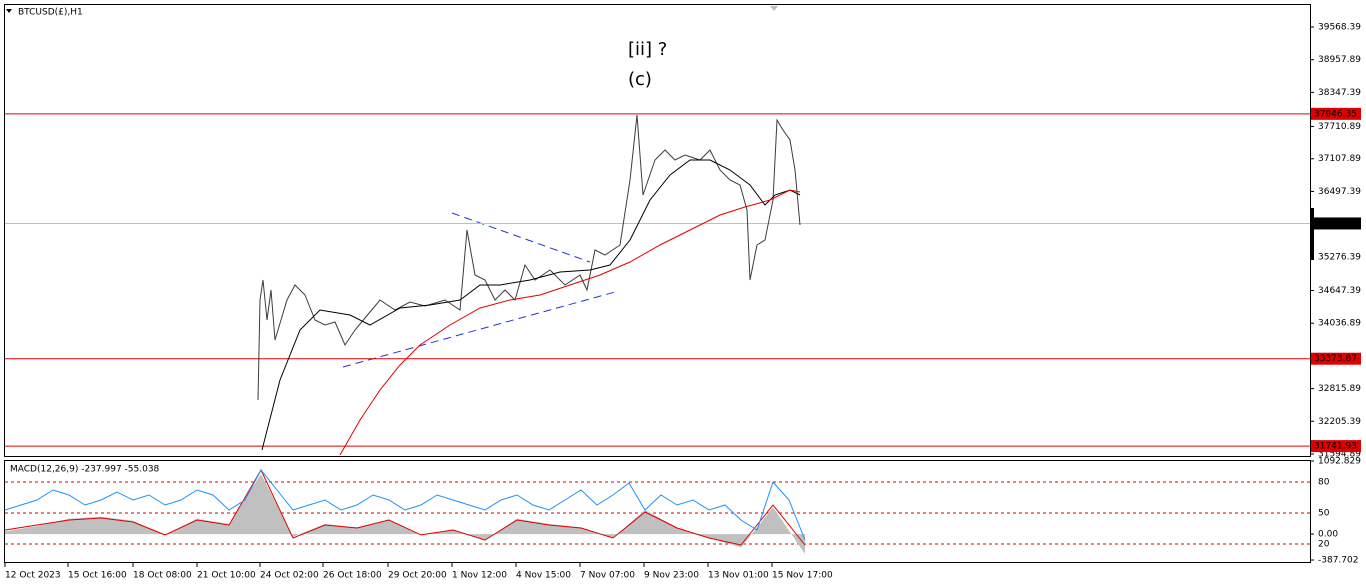 This screenshot has width=1366, height=588. What do you see at coordinates (1339, 257) in the screenshot?
I see `y-tick-label: 35276.39` at bounding box center [1339, 257].